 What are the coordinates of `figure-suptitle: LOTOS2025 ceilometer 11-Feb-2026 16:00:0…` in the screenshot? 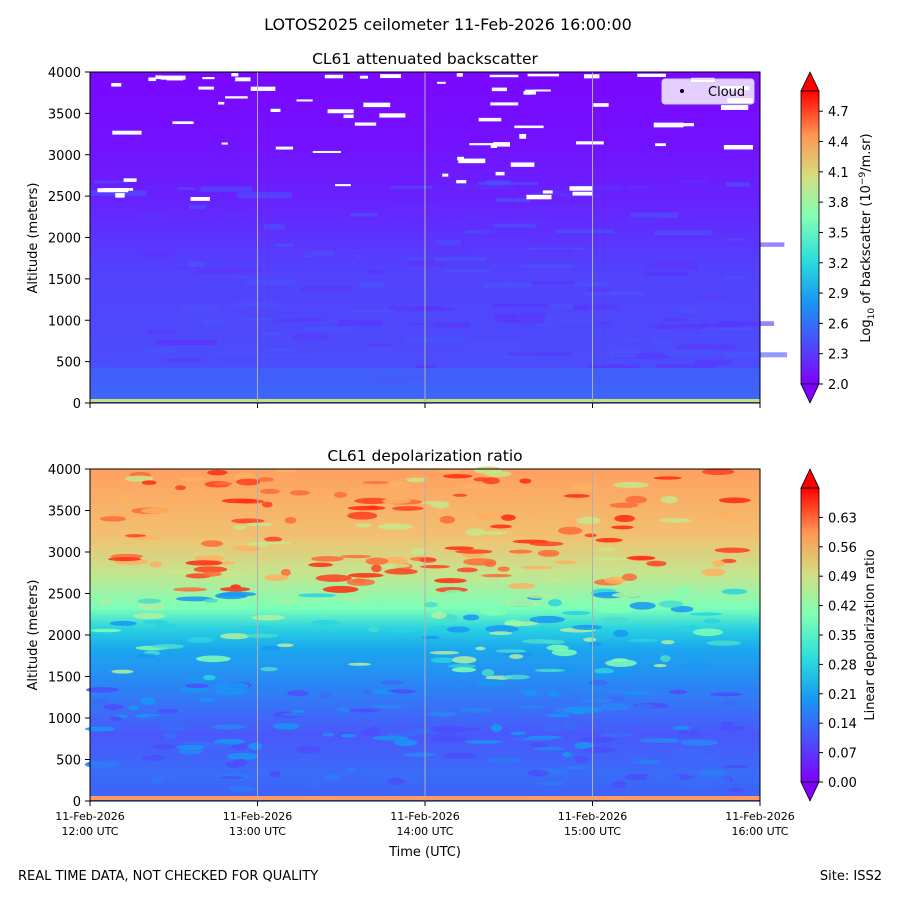 It's located at (448, 24).